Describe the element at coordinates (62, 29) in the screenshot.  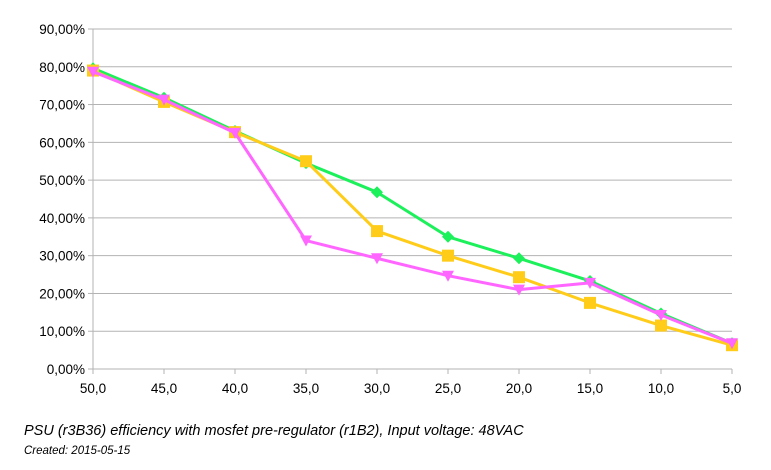
I see `y-tick-label: 90,00%` at that location.